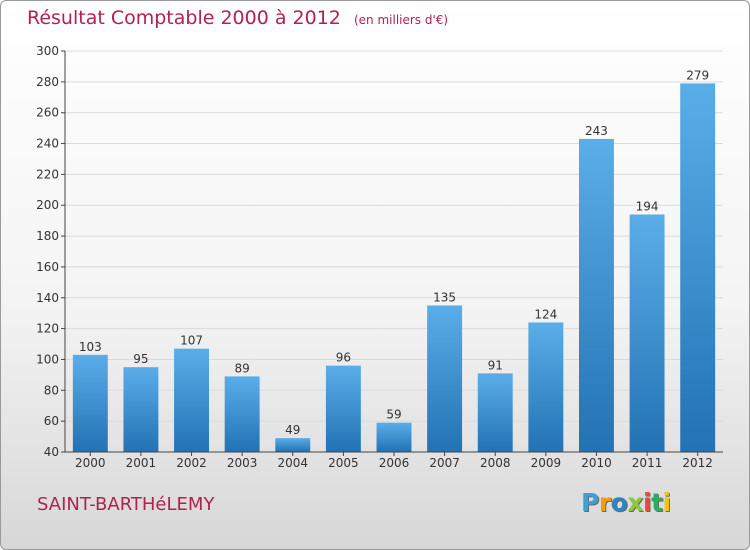  What do you see at coordinates (47, 205) in the screenshot?
I see `y-tick-label: 200` at bounding box center [47, 205].